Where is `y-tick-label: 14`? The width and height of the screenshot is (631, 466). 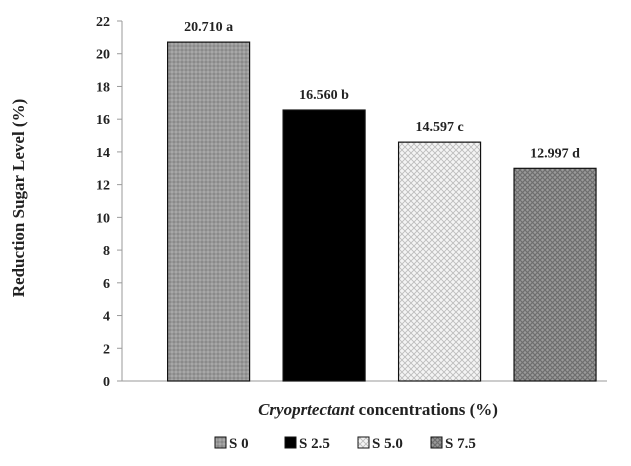 y-tick-label: 14 is located at coordinates (103, 153).